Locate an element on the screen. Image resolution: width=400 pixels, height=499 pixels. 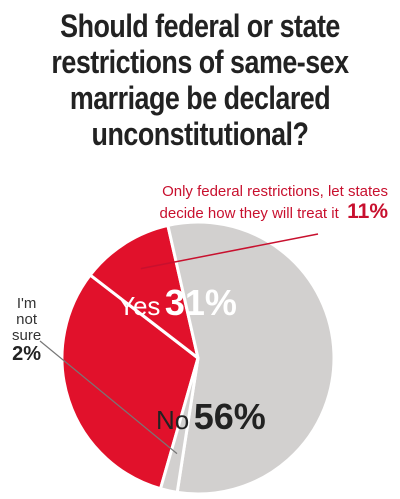
title-line-4: unconstitutional? is located at coordinates (200, 134).